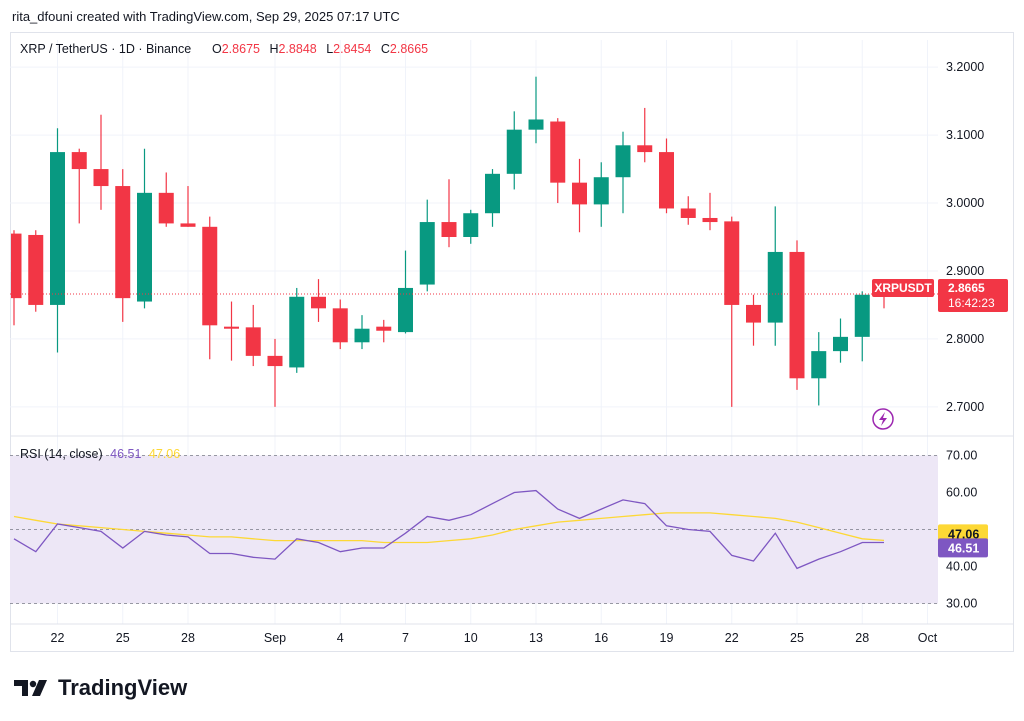 The image size is (1024, 721). I want to click on price-tick-label: 3.2000, so click(965, 67).